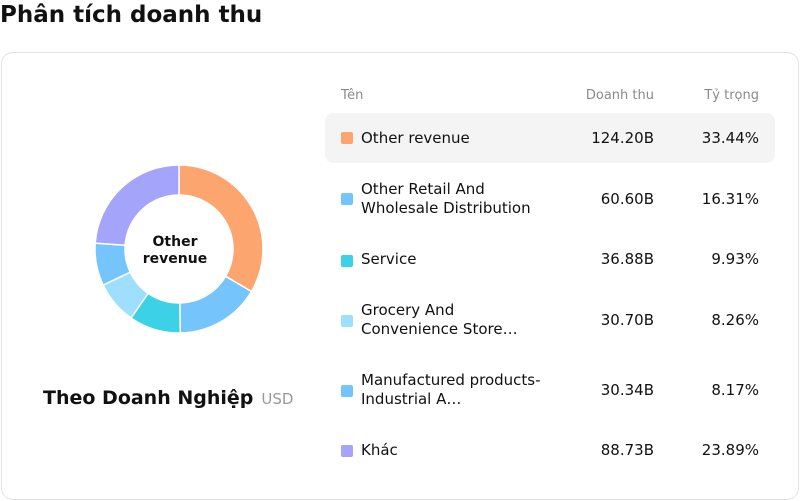 The width and height of the screenshot is (800, 501). I want to click on row-revenue: 30.70B, so click(627, 320).